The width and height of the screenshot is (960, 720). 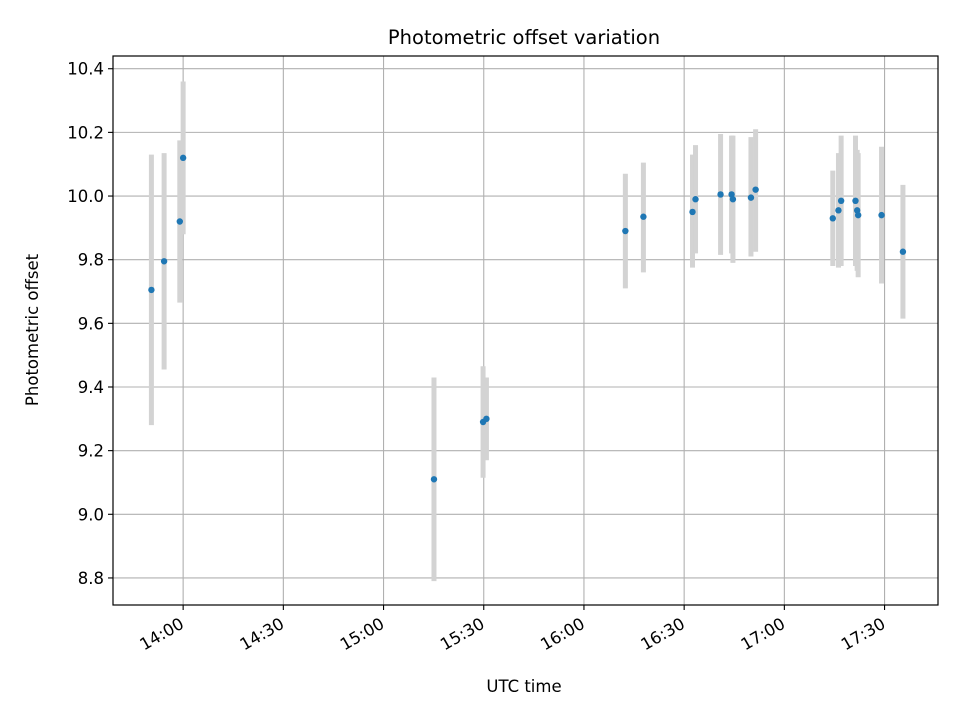 I want to click on x-tick-label: 17:00, so click(x=763, y=634).